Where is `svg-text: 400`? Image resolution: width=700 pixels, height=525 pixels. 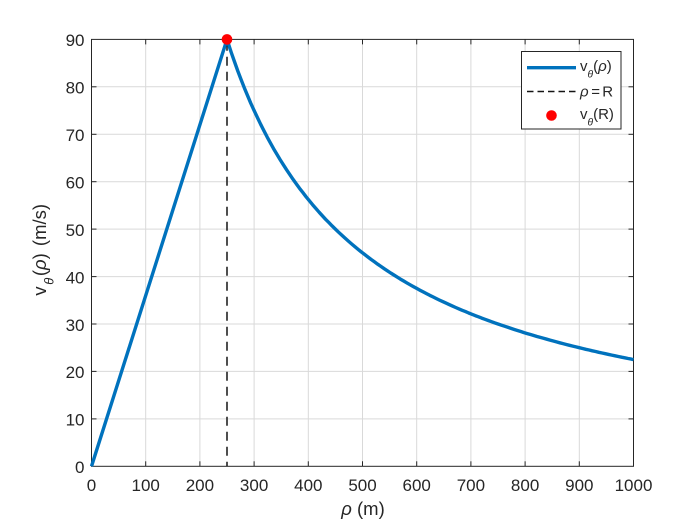 svg-text: 400 is located at coordinates (308, 485).